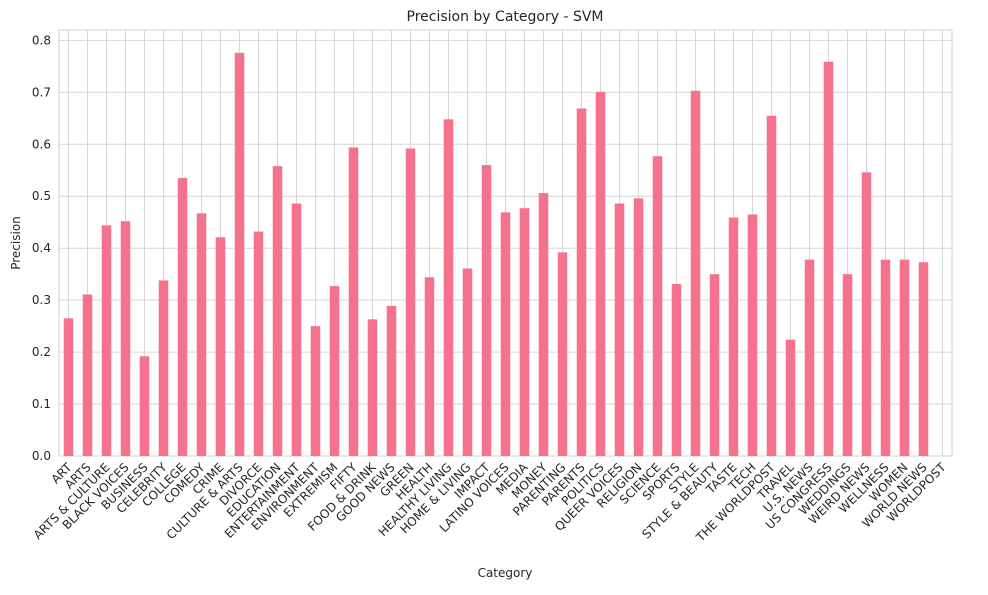 The width and height of the screenshot is (988, 595). Describe the element at coordinates (41, 300) in the screenshot. I see `y-tick-label: 0.3` at that location.